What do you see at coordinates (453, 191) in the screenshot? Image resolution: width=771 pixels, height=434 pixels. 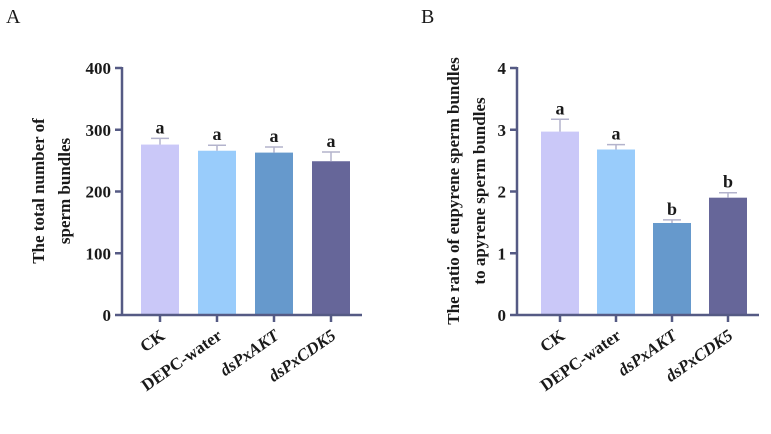 I see `y-axis-title-line-1: The ratio of eupyrene sperm bundles` at bounding box center [453, 191].